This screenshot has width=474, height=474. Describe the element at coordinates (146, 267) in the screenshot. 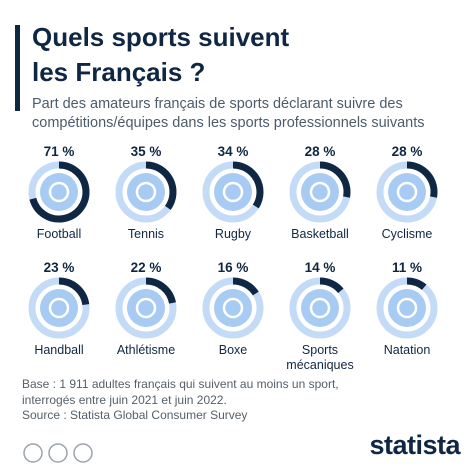

I see `value-label: 22 %` at that location.